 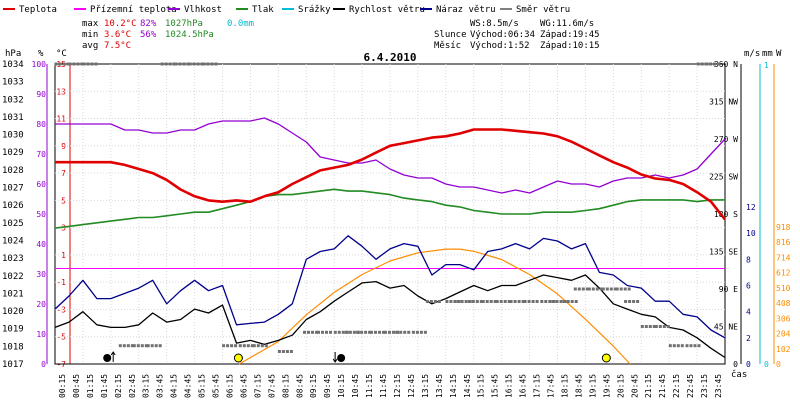 I want to click on x-tick: 10:45, so click(x=355, y=386).